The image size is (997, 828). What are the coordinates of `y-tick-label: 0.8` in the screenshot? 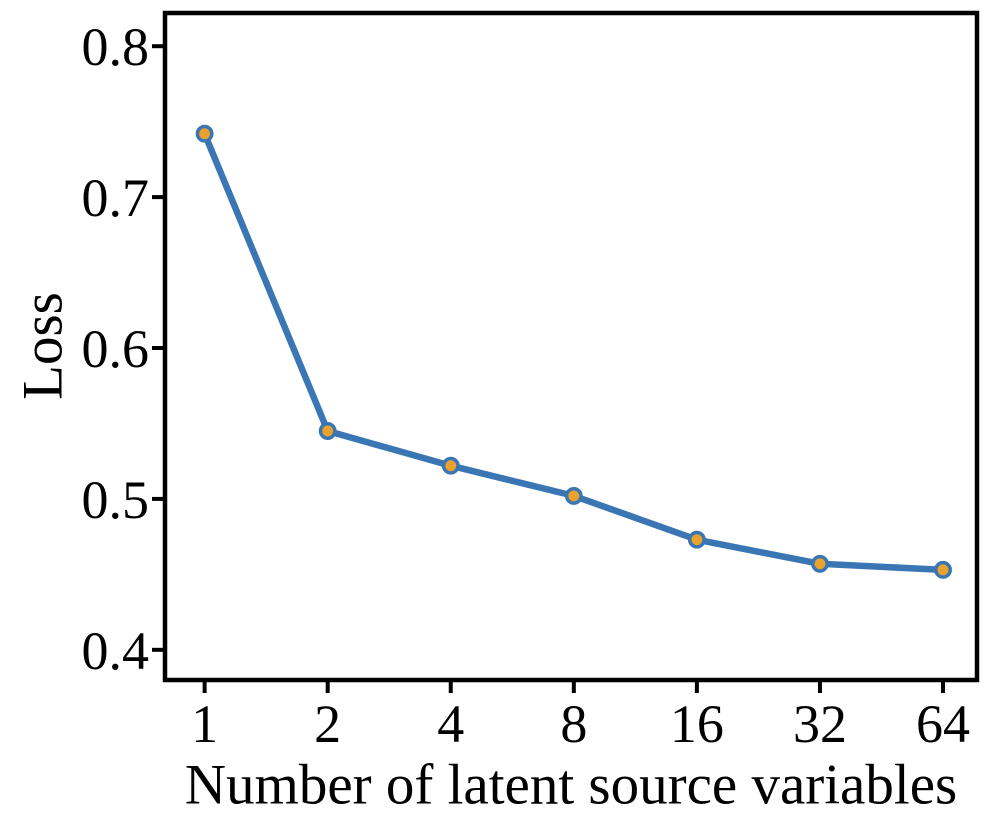 It's located at (116, 47).